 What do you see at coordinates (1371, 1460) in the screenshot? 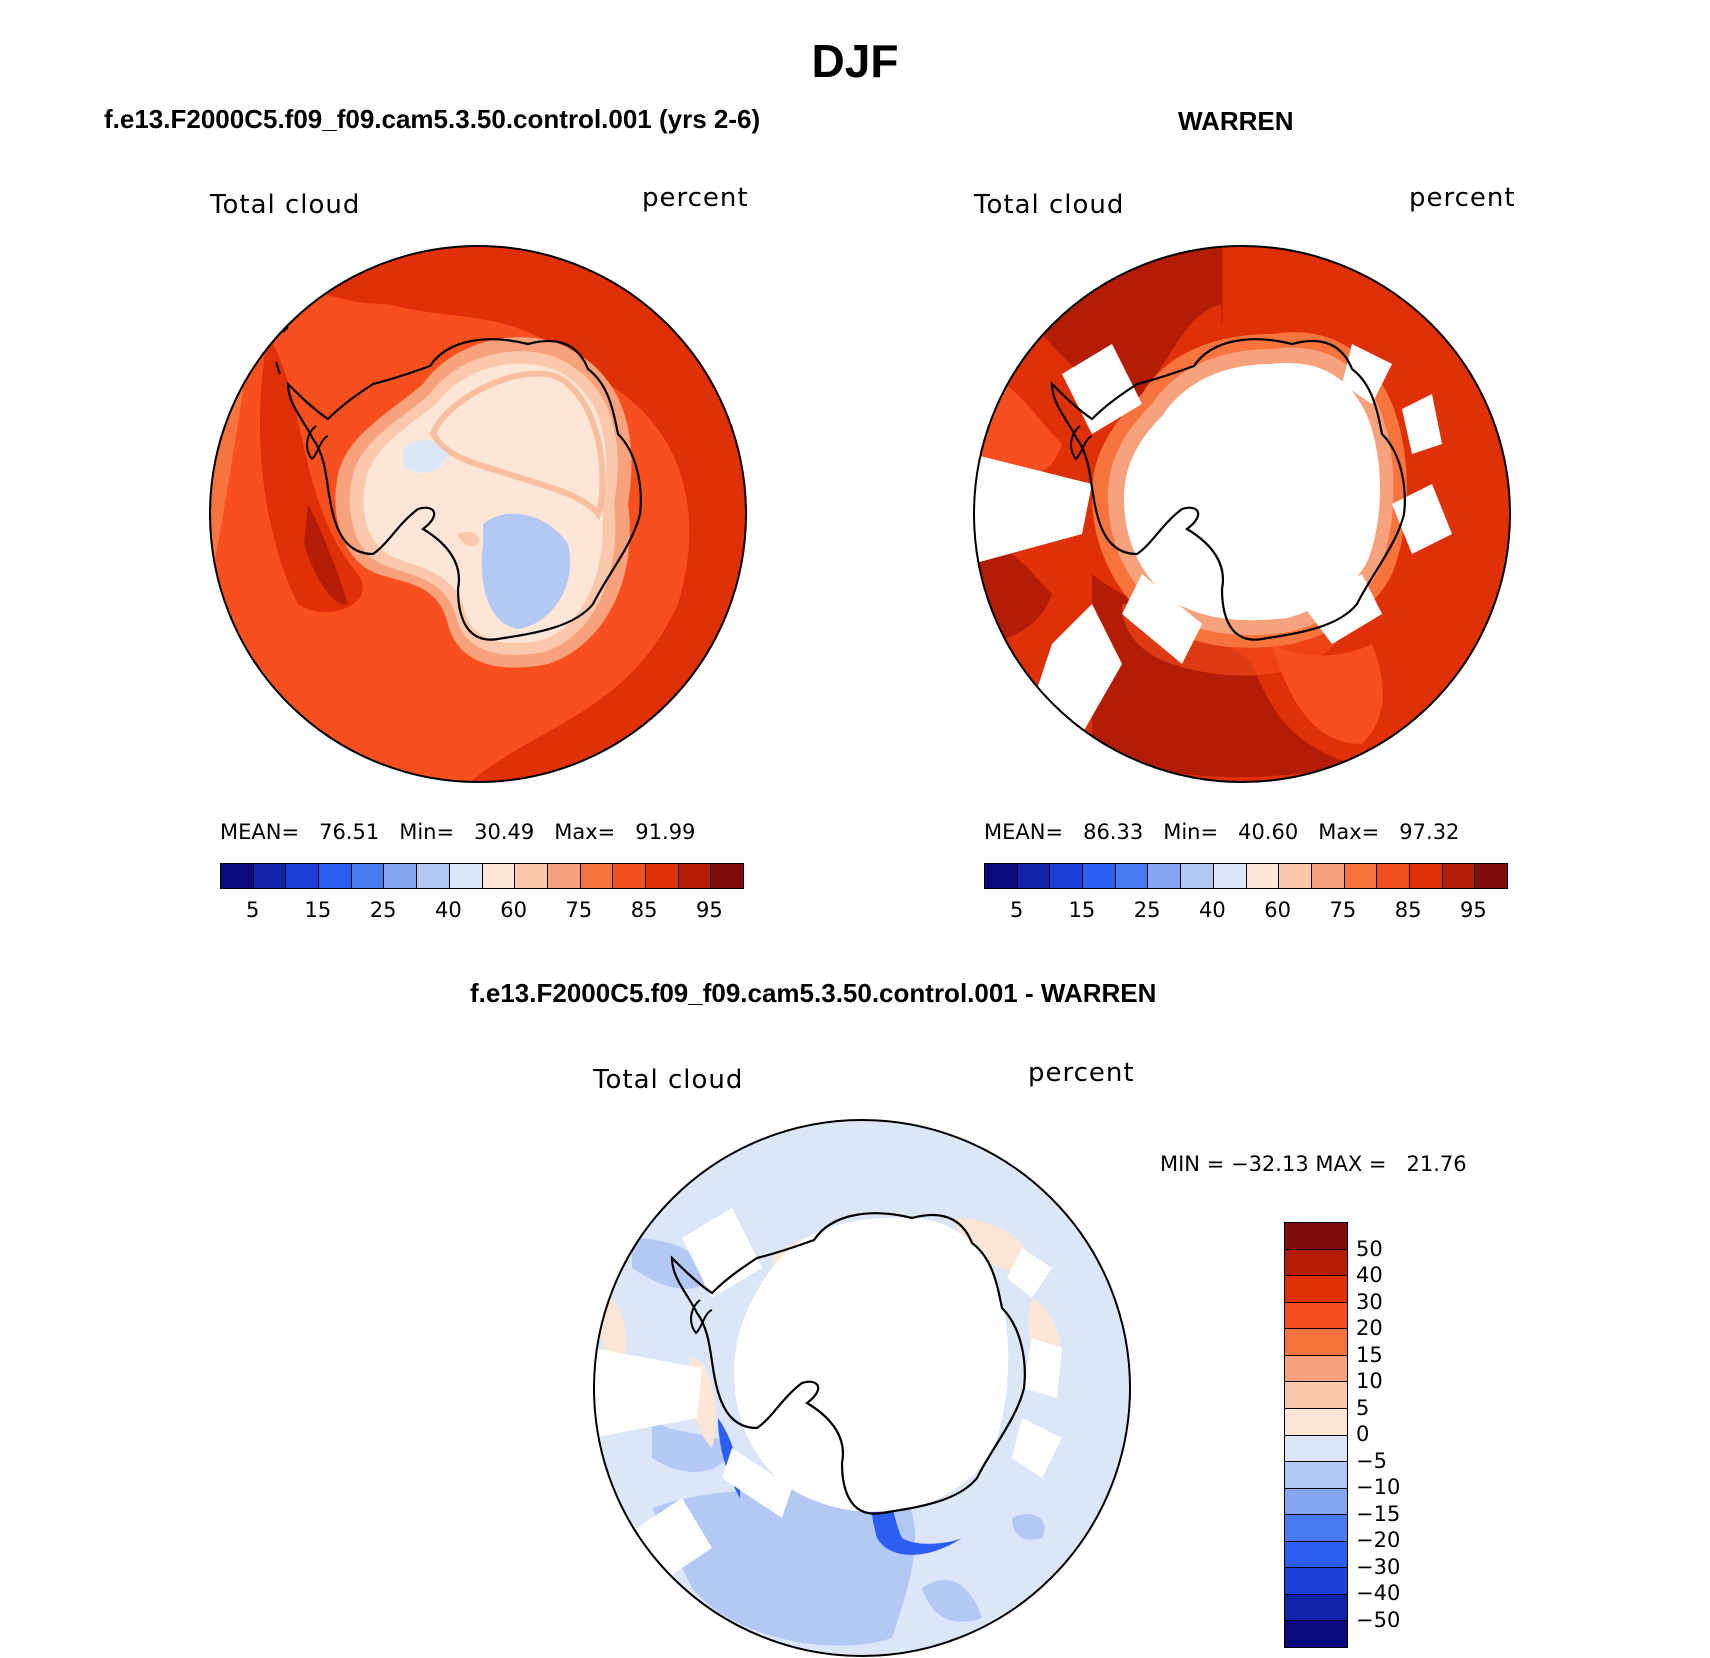
I see `colorbar-label: −5` at bounding box center [1371, 1460].